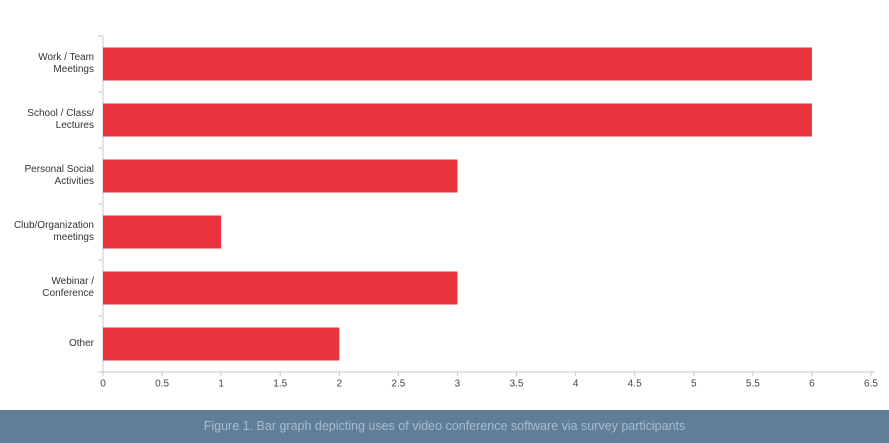 The image size is (889, 443). Describe the element at coordinates (458, 384) in the screenshot. I see `x-tick-label: 3` at that location.